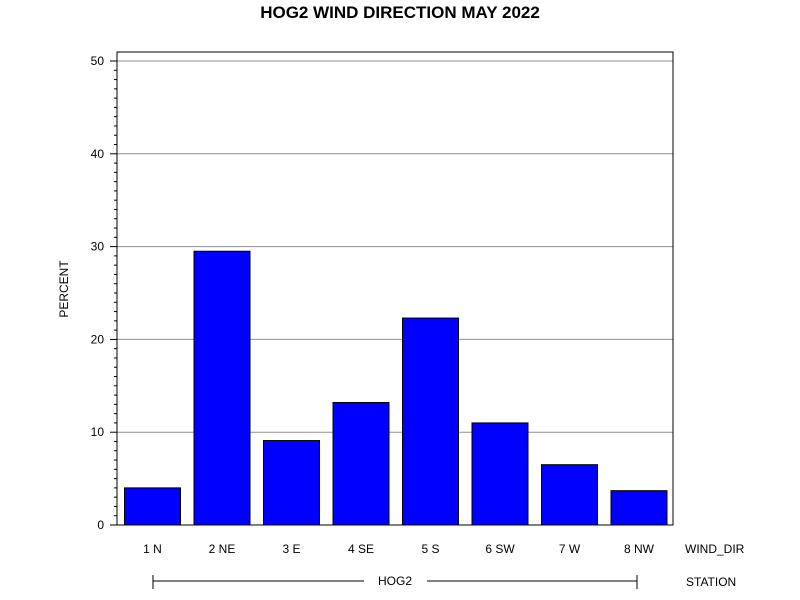  What do you see at coordinates (98, 61) in the screenshot?
I see `y-tick-label: 50` at bounding box center [98, 61].